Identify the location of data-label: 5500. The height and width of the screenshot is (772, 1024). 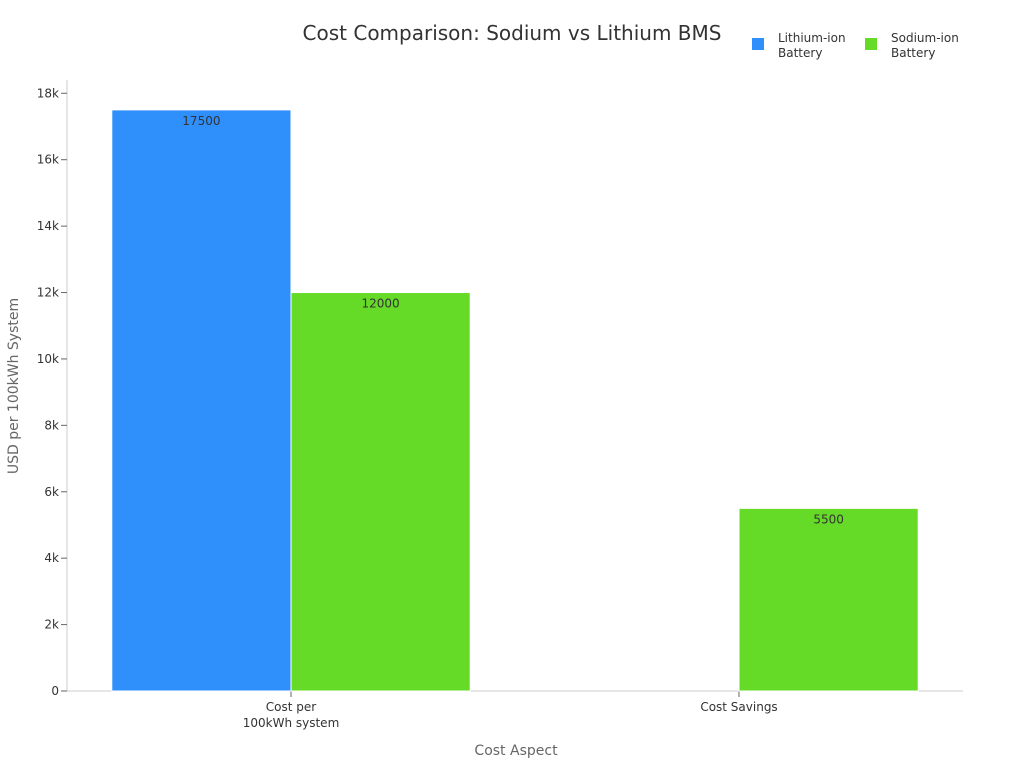
(828, 519).